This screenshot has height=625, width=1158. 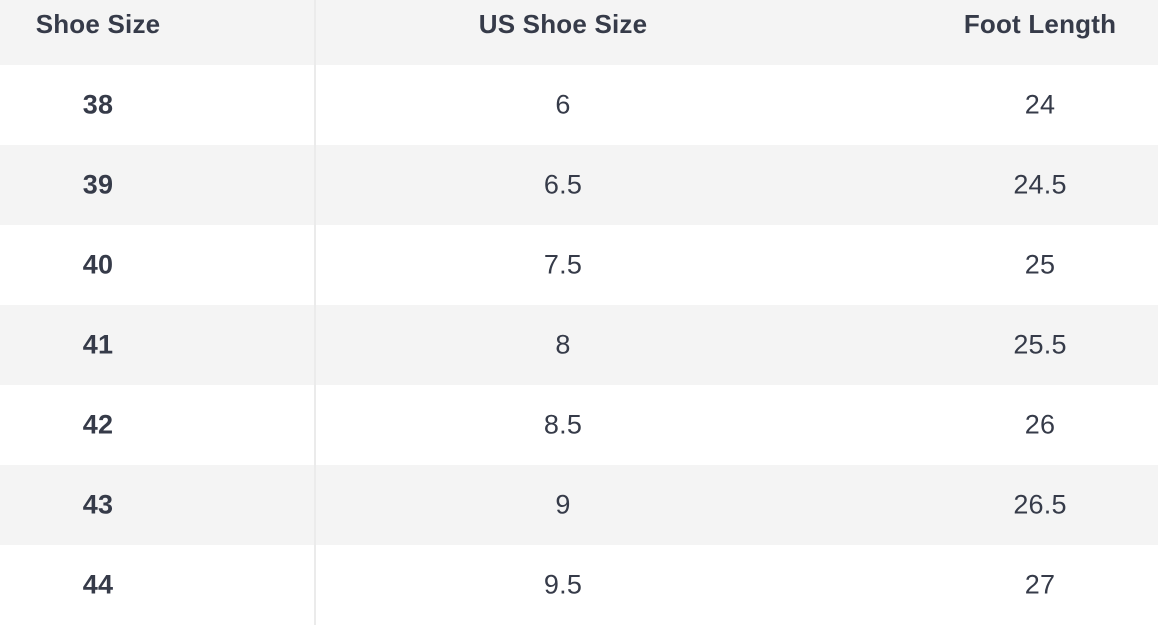 What do you see at coordinates (1040, 264) in the screenshot?
I see `foot-length-cell: 25` at bounding box center [1040, 264].